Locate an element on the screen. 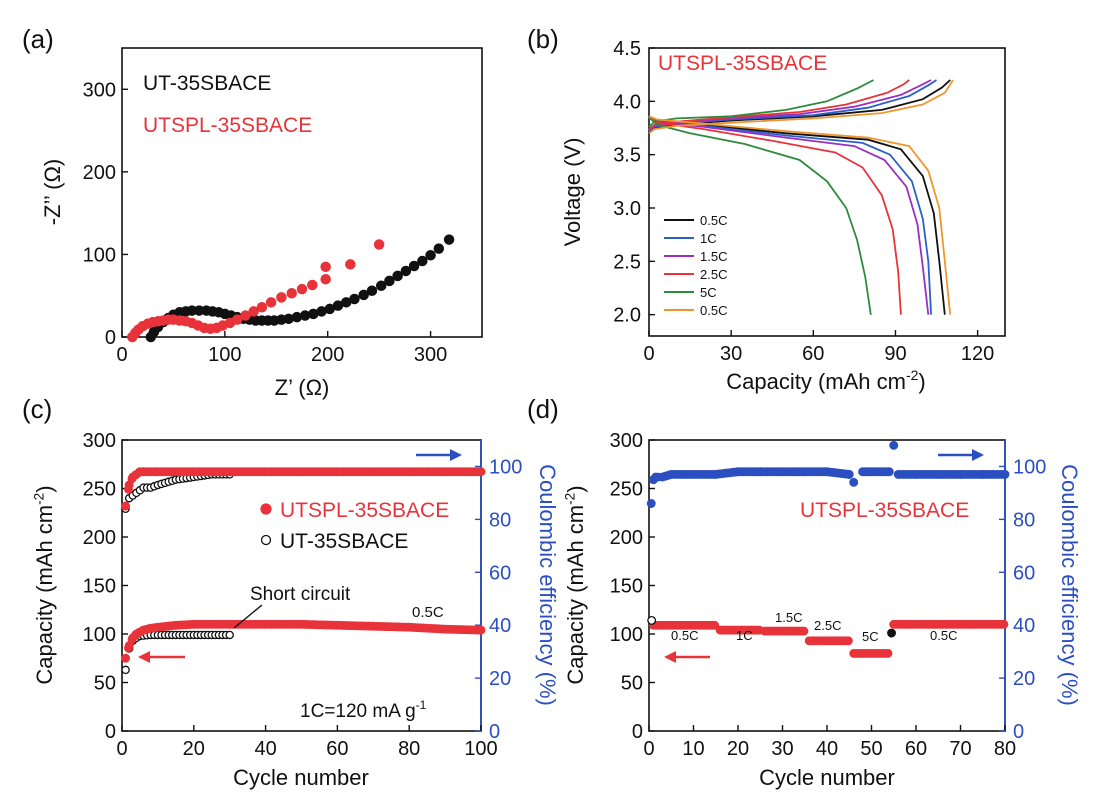 Image resolution: width=1106 pixels, height=808 pixels. y-tick-label: 50 is located at coordinates (105, 684).